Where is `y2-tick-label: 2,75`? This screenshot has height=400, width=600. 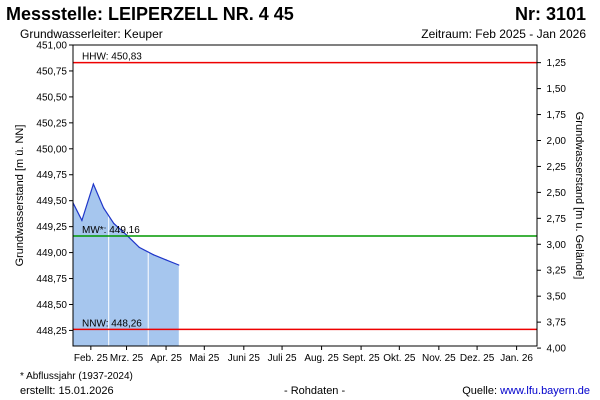 y2-tick-label: 2,75 is located at coordinates (557, 219).